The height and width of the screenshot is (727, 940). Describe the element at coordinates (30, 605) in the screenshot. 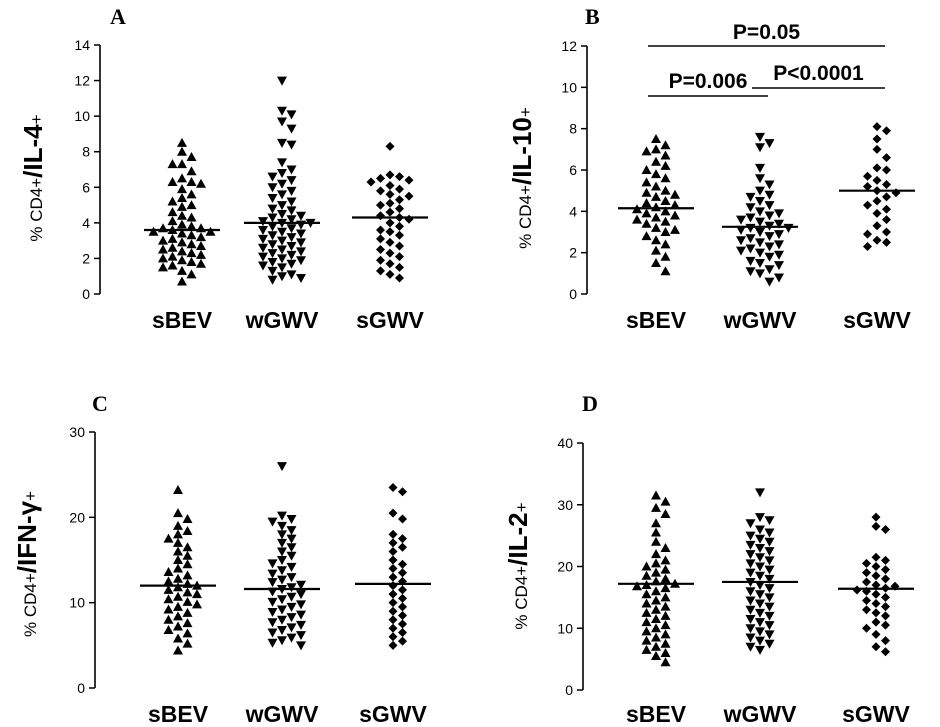

I see `y-label-prefix: % CD4+` at that location.